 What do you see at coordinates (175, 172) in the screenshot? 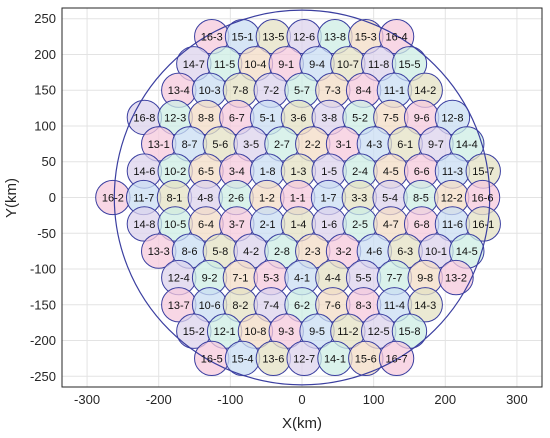
I see `beam-cell-label: 10-2` at bounding box center [175, 172].